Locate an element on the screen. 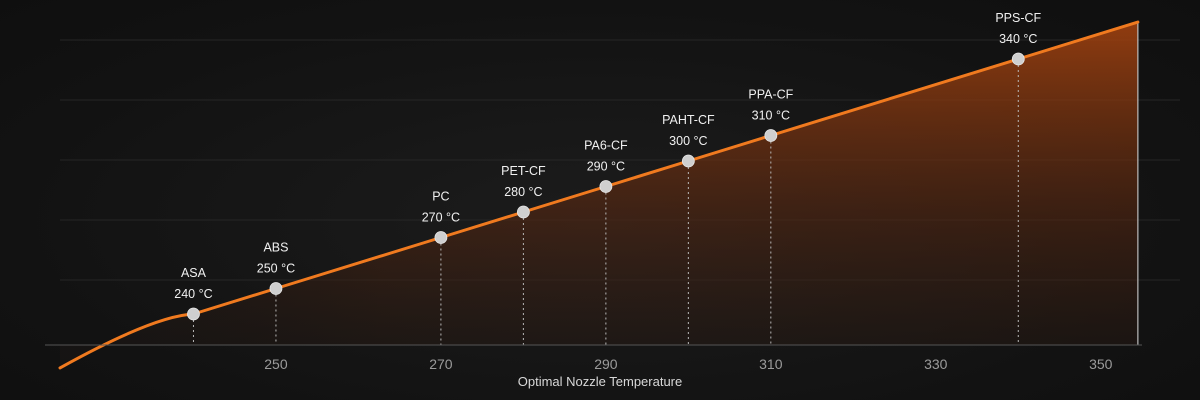 The width and height of the screenshot is (1200, 400). point-value-label: 340 °C is located at coordinates (1018, 39).